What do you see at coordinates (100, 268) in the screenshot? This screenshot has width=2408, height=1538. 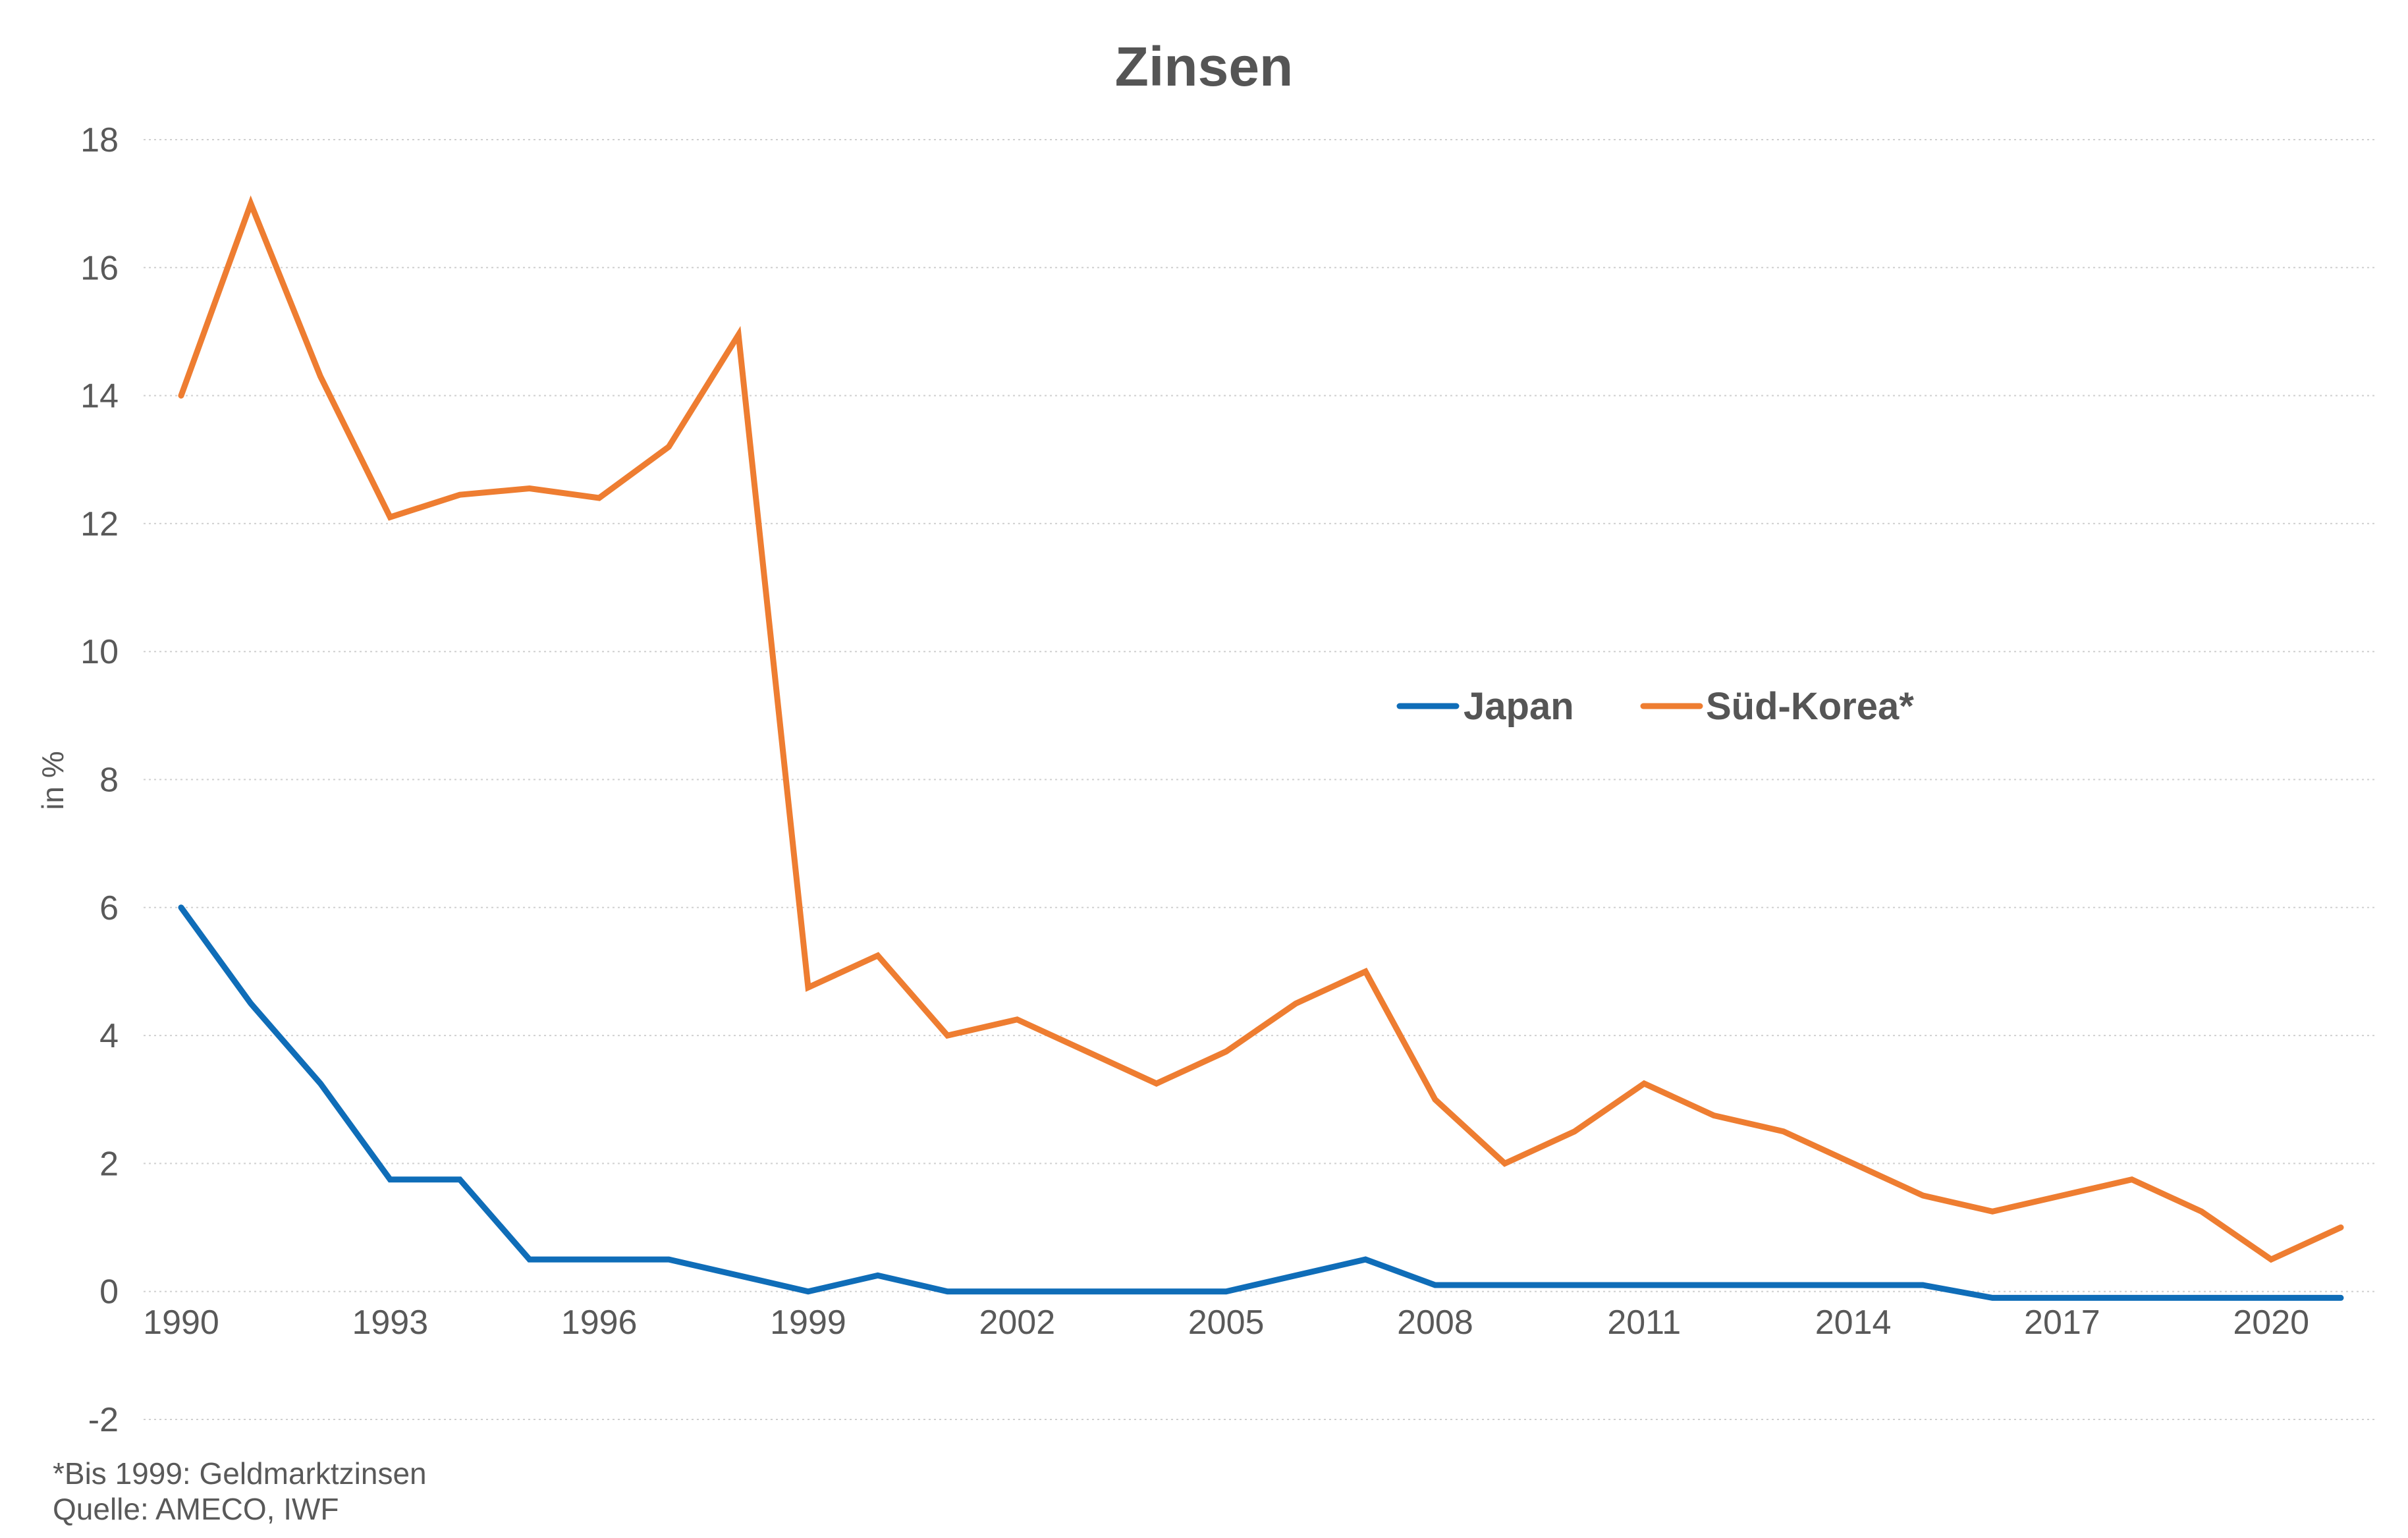 I see `y-tick-label: 16` at bounding box center [100, 268].